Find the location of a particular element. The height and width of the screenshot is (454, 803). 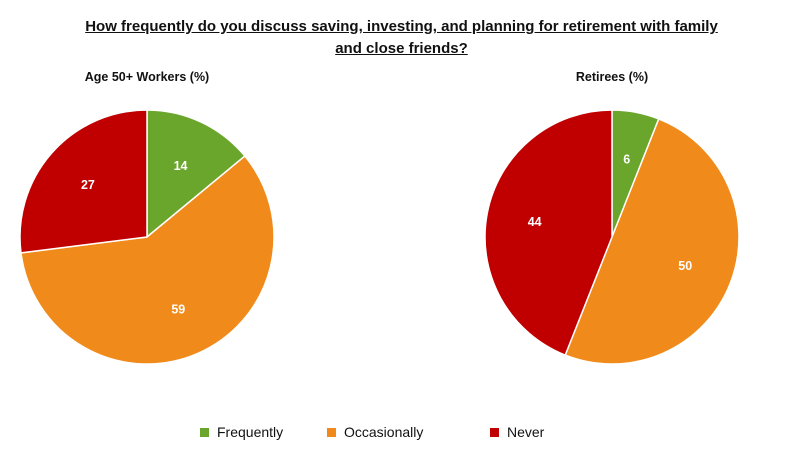

legend-swatch-never is located at coordinates (494, 432).